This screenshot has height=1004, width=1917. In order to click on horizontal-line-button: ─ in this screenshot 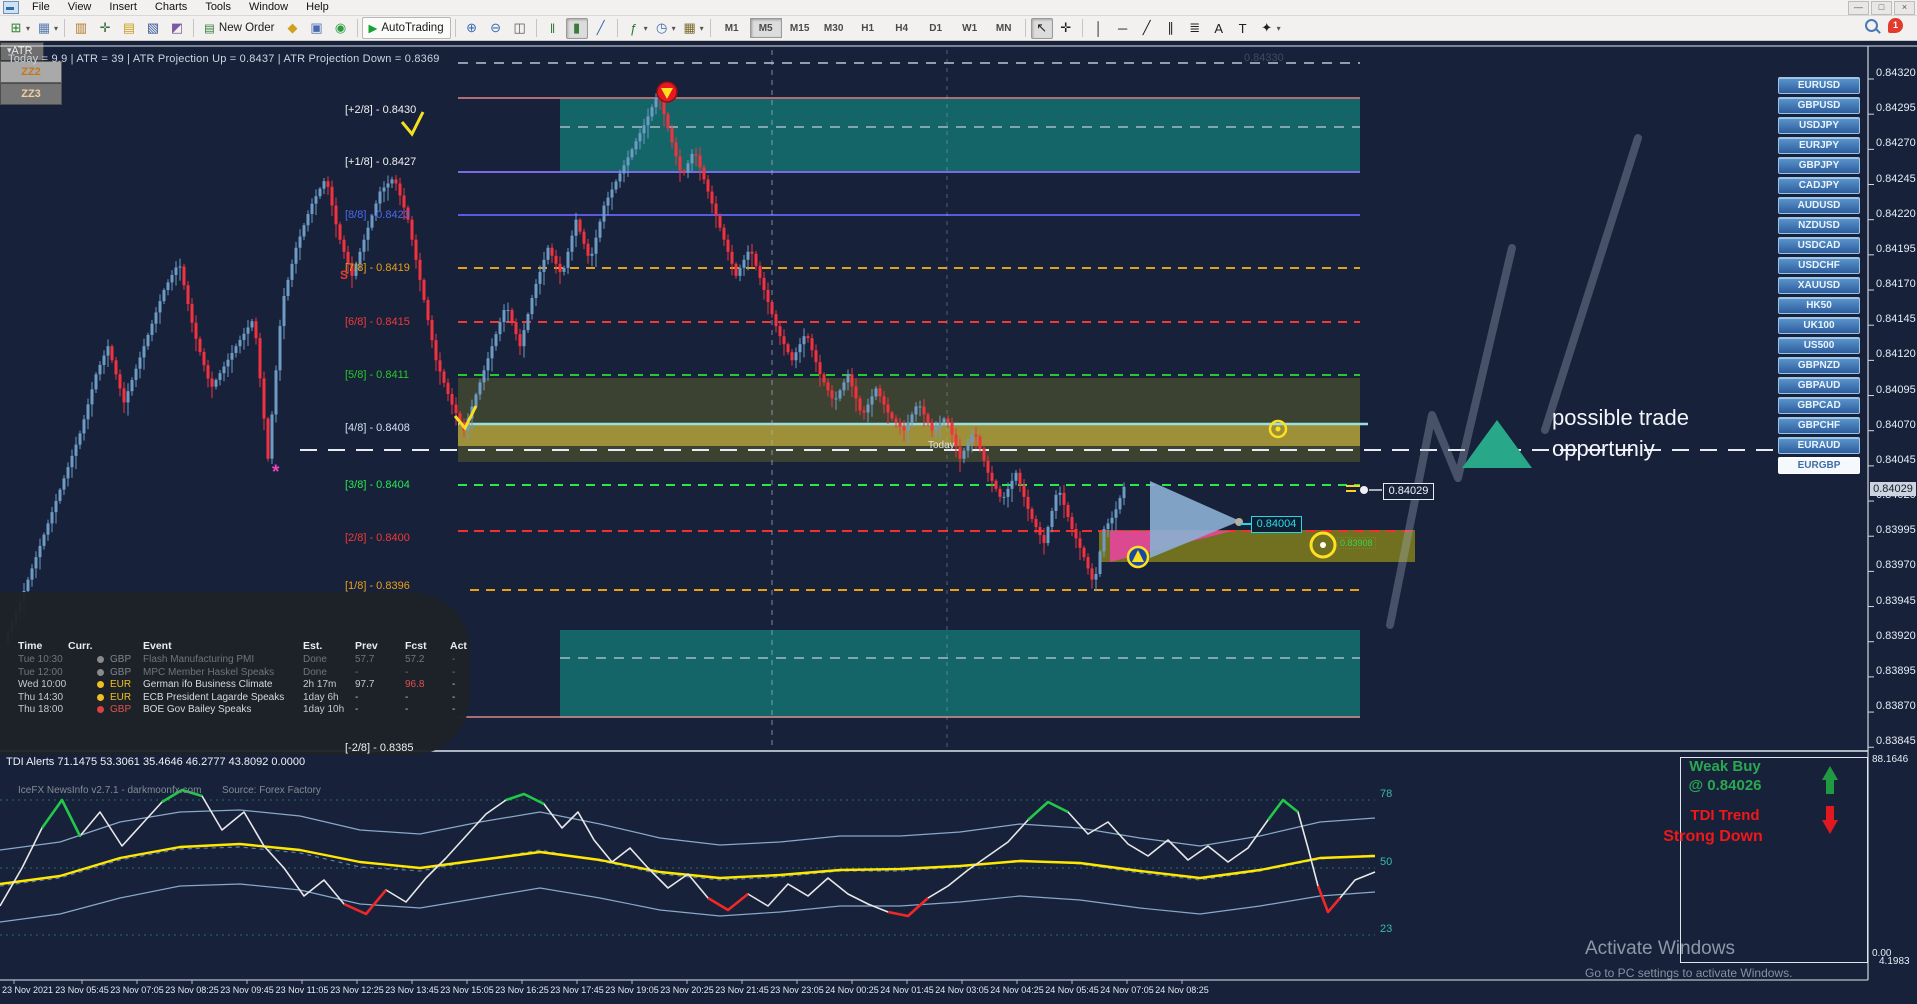, I will do `click(1123, 28)`.